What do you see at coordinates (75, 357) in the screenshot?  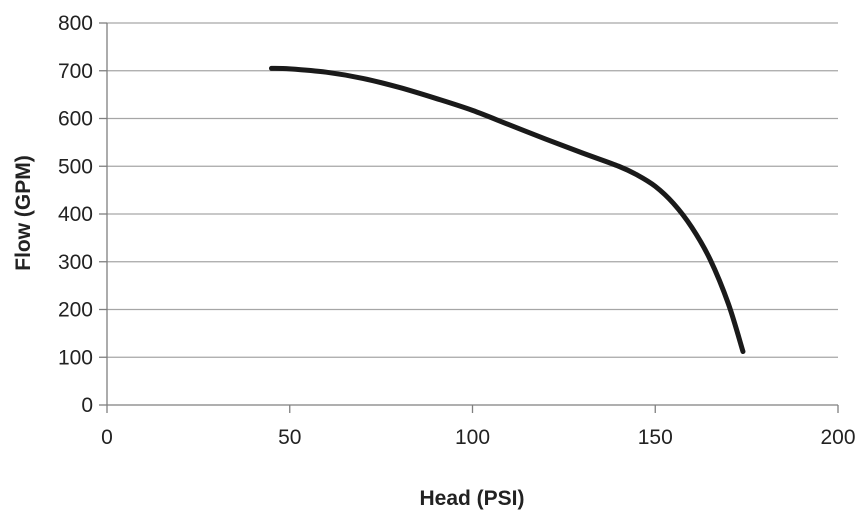 I see `y-tick-label: 100` at bounding box center [75, 357].